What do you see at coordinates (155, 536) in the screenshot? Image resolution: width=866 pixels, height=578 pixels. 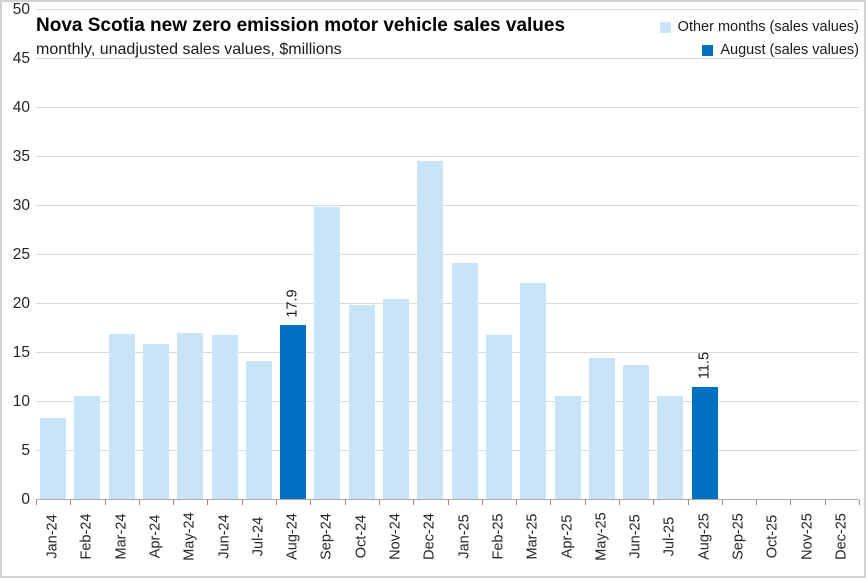 I see `x-axis-tick-label: Apr-24` at bounding box center [155, 536].